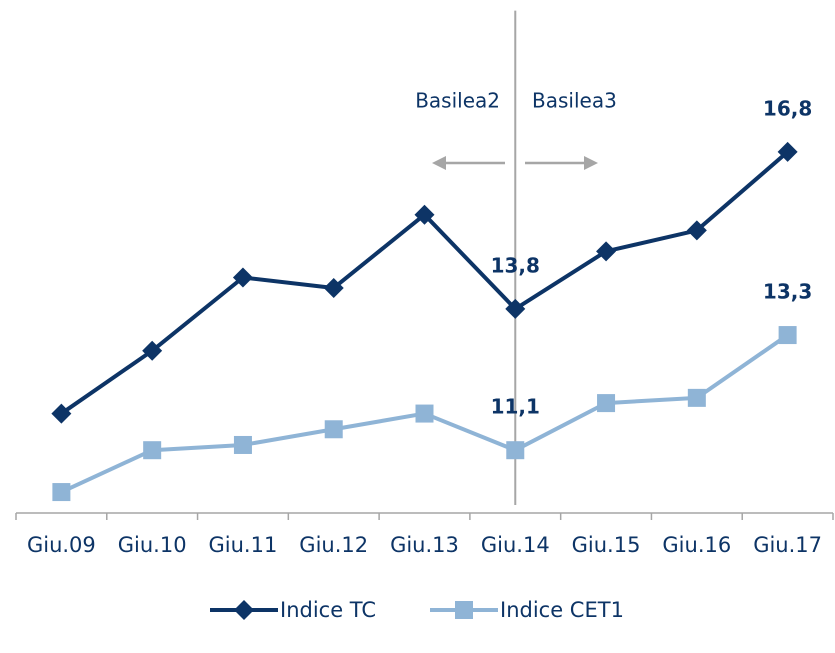 This screenshot has width=835, height=653. What do you see at coordinates (457, 101) in the screenshot?
I see `annotation: Basilea2` at bounding box center [457, 101].